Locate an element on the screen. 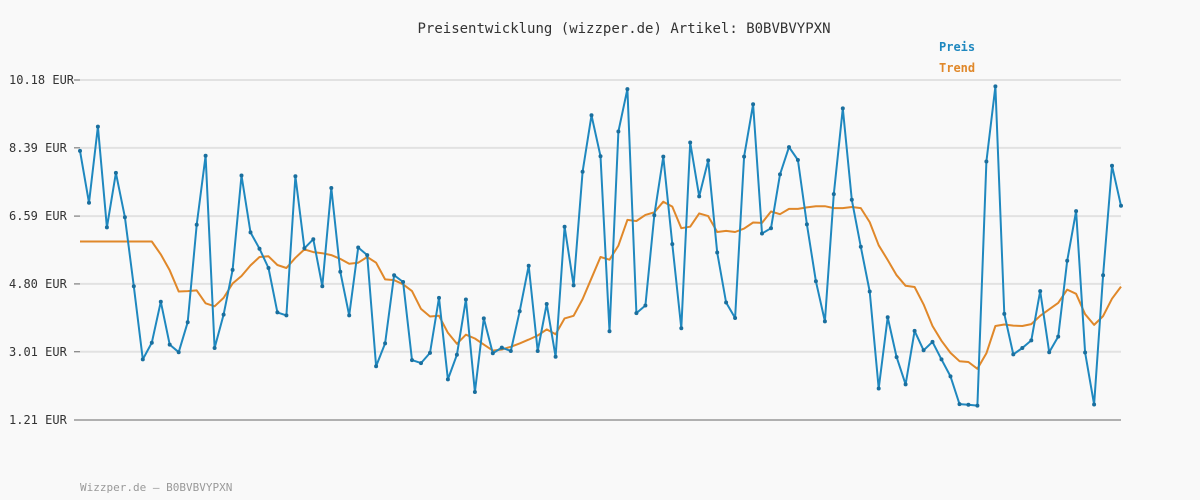 The height and width of the screenshot is (500, 1200). y-tick-label: 10.18 EUR is located at coordinates (42, 80).